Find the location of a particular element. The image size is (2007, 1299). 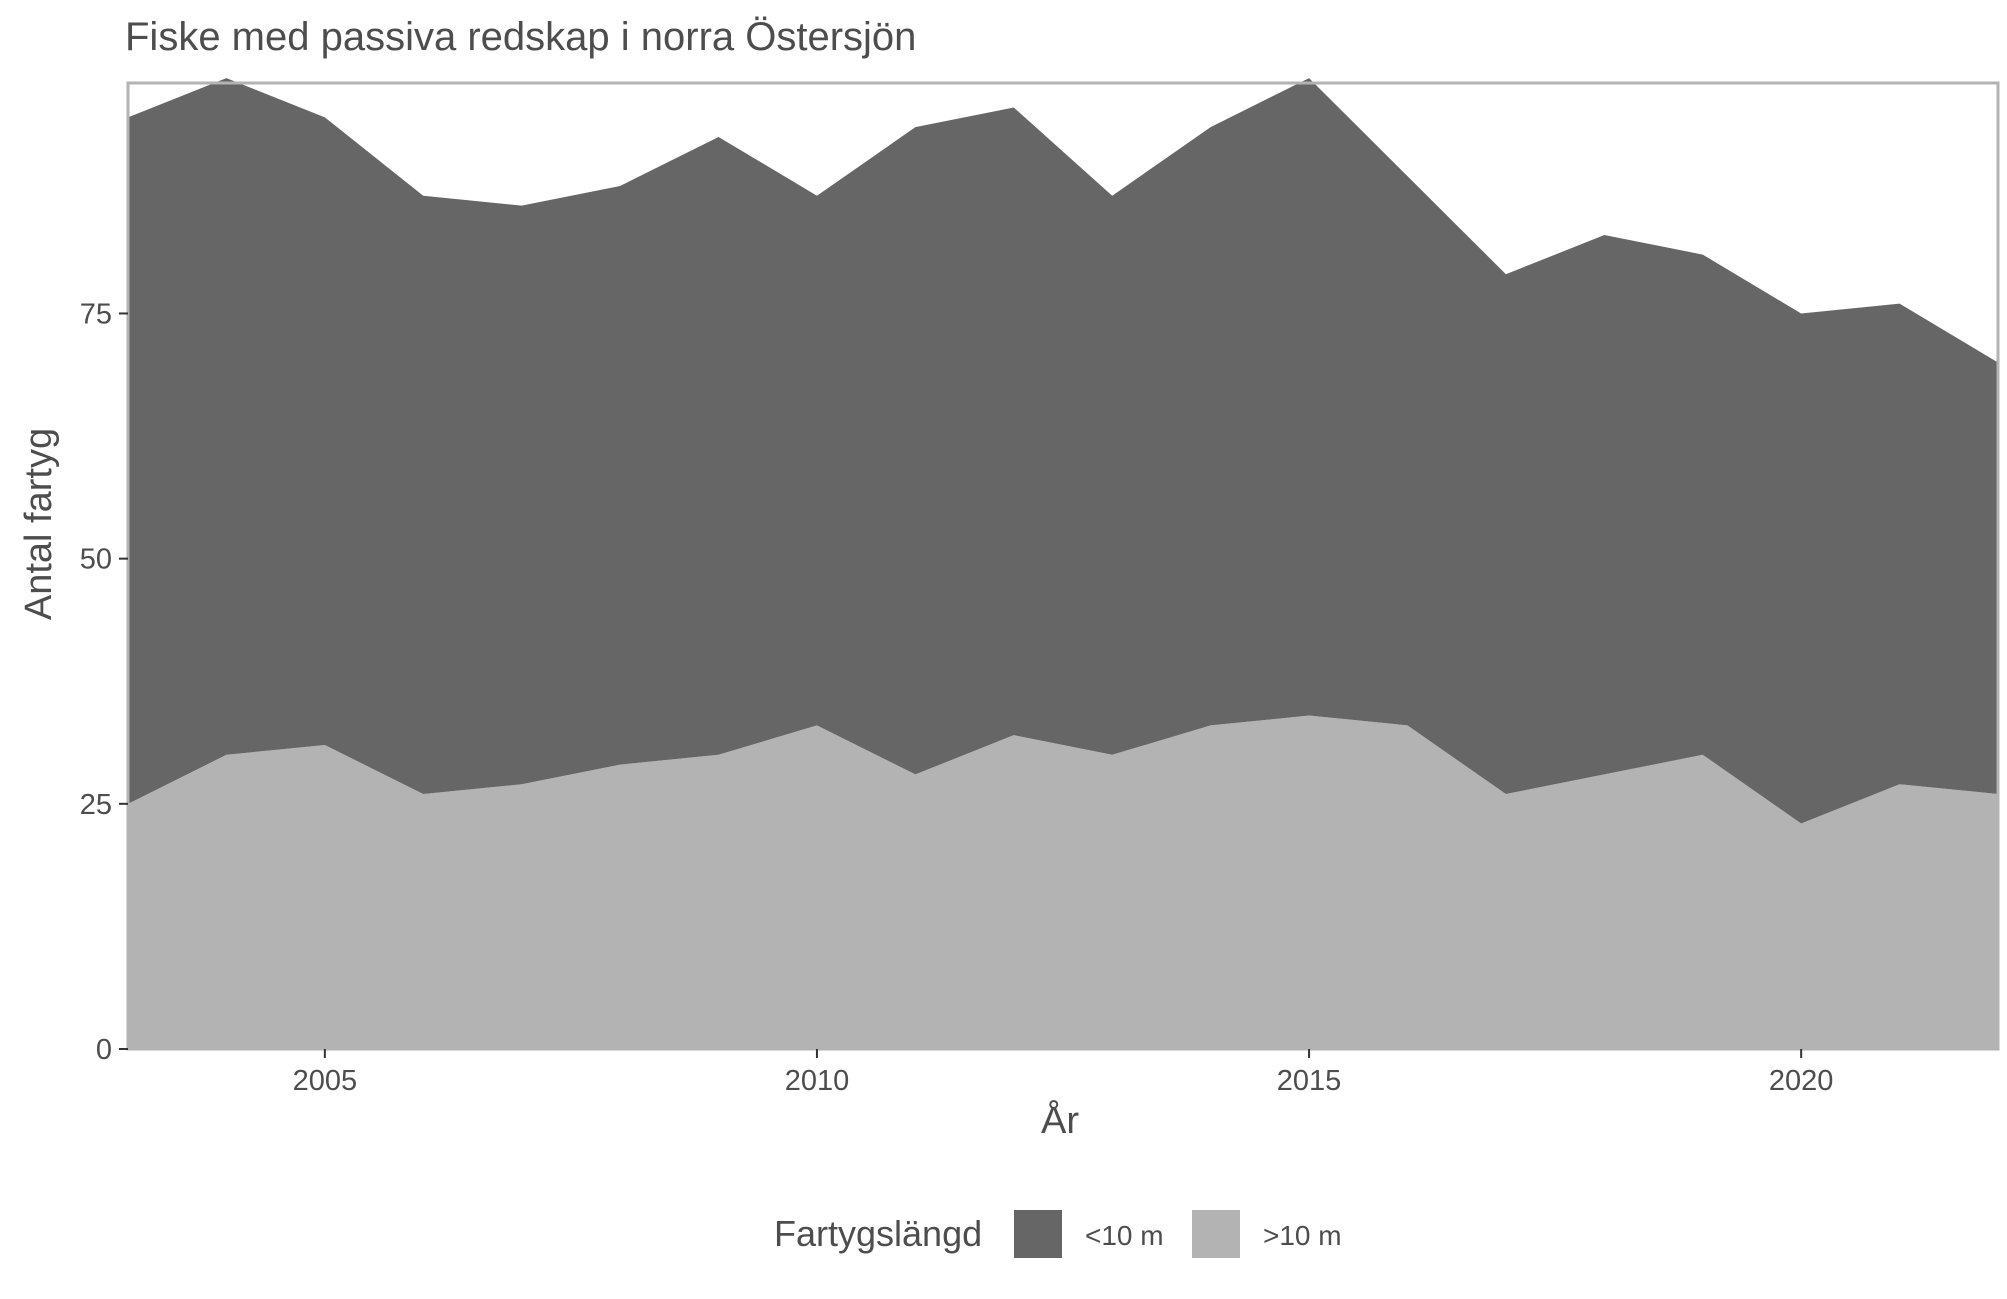

x-axis: 2005 2010 2015 2020 is located at coordinates (1063, 1073).